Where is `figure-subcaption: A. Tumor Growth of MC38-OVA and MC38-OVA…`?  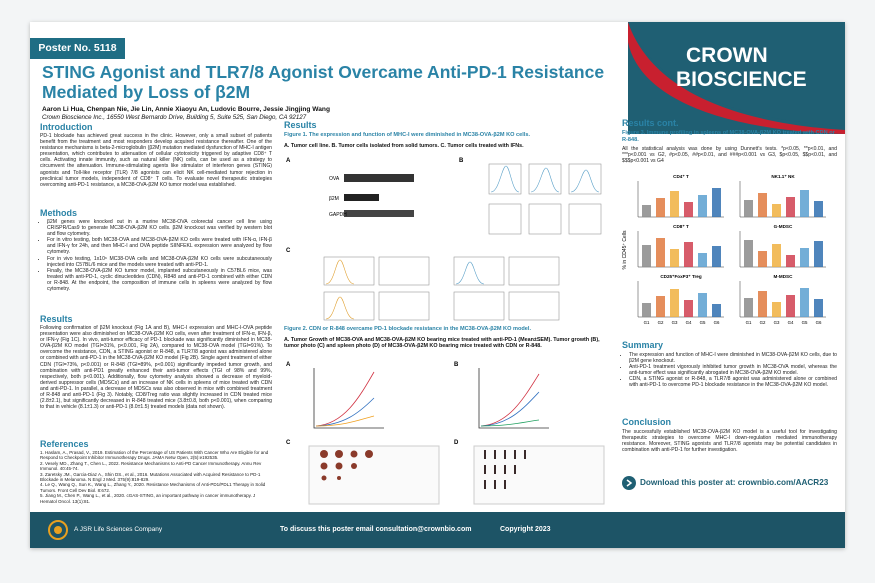
figure-subcaption: A. Tumor Growth of MC38-OVA and MC38-OVA… is located at coordinates (442, 343).